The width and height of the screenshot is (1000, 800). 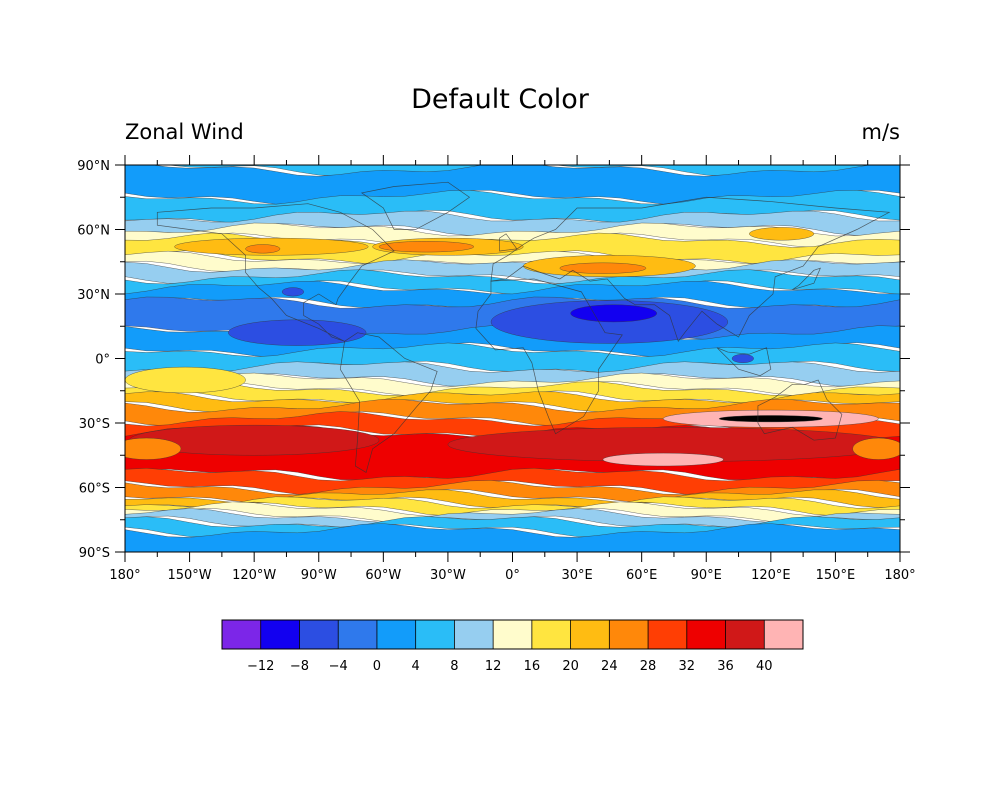 I want to click on colorbar-label: 20, so click(x=570, y=666).